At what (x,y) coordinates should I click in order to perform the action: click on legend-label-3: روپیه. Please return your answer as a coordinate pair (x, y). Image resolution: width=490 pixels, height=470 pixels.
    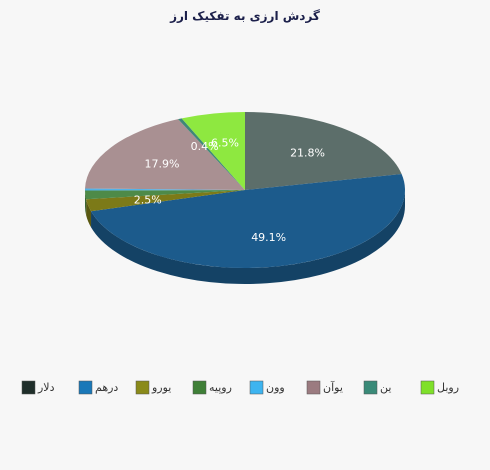
    Looking at the image, I should click on (220, 387).